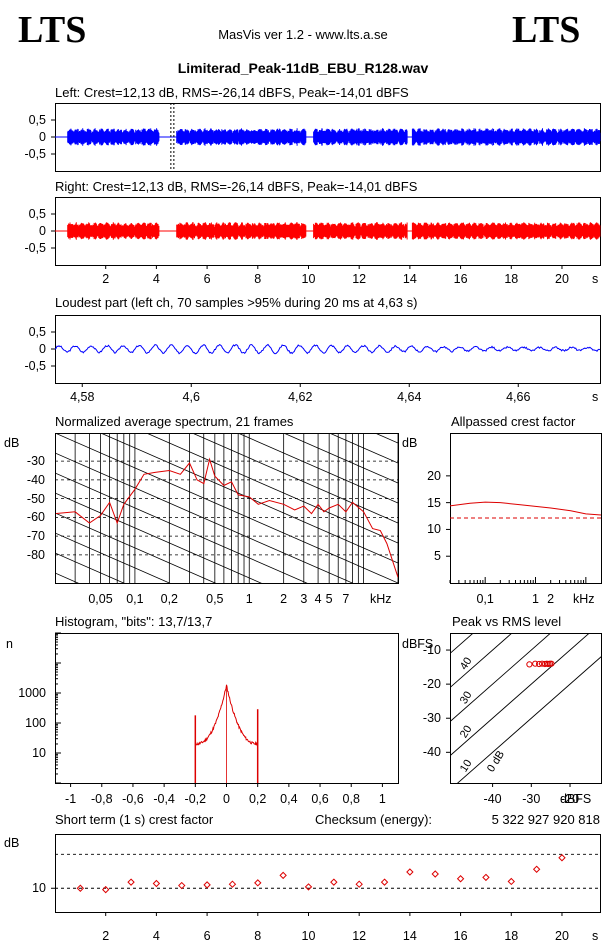 The width and height of the screenshot is (606, 946). Describe the element at coordinates (418, 644) in the screenshot. I see `peakrms-ylabel: dBFS` at that location.